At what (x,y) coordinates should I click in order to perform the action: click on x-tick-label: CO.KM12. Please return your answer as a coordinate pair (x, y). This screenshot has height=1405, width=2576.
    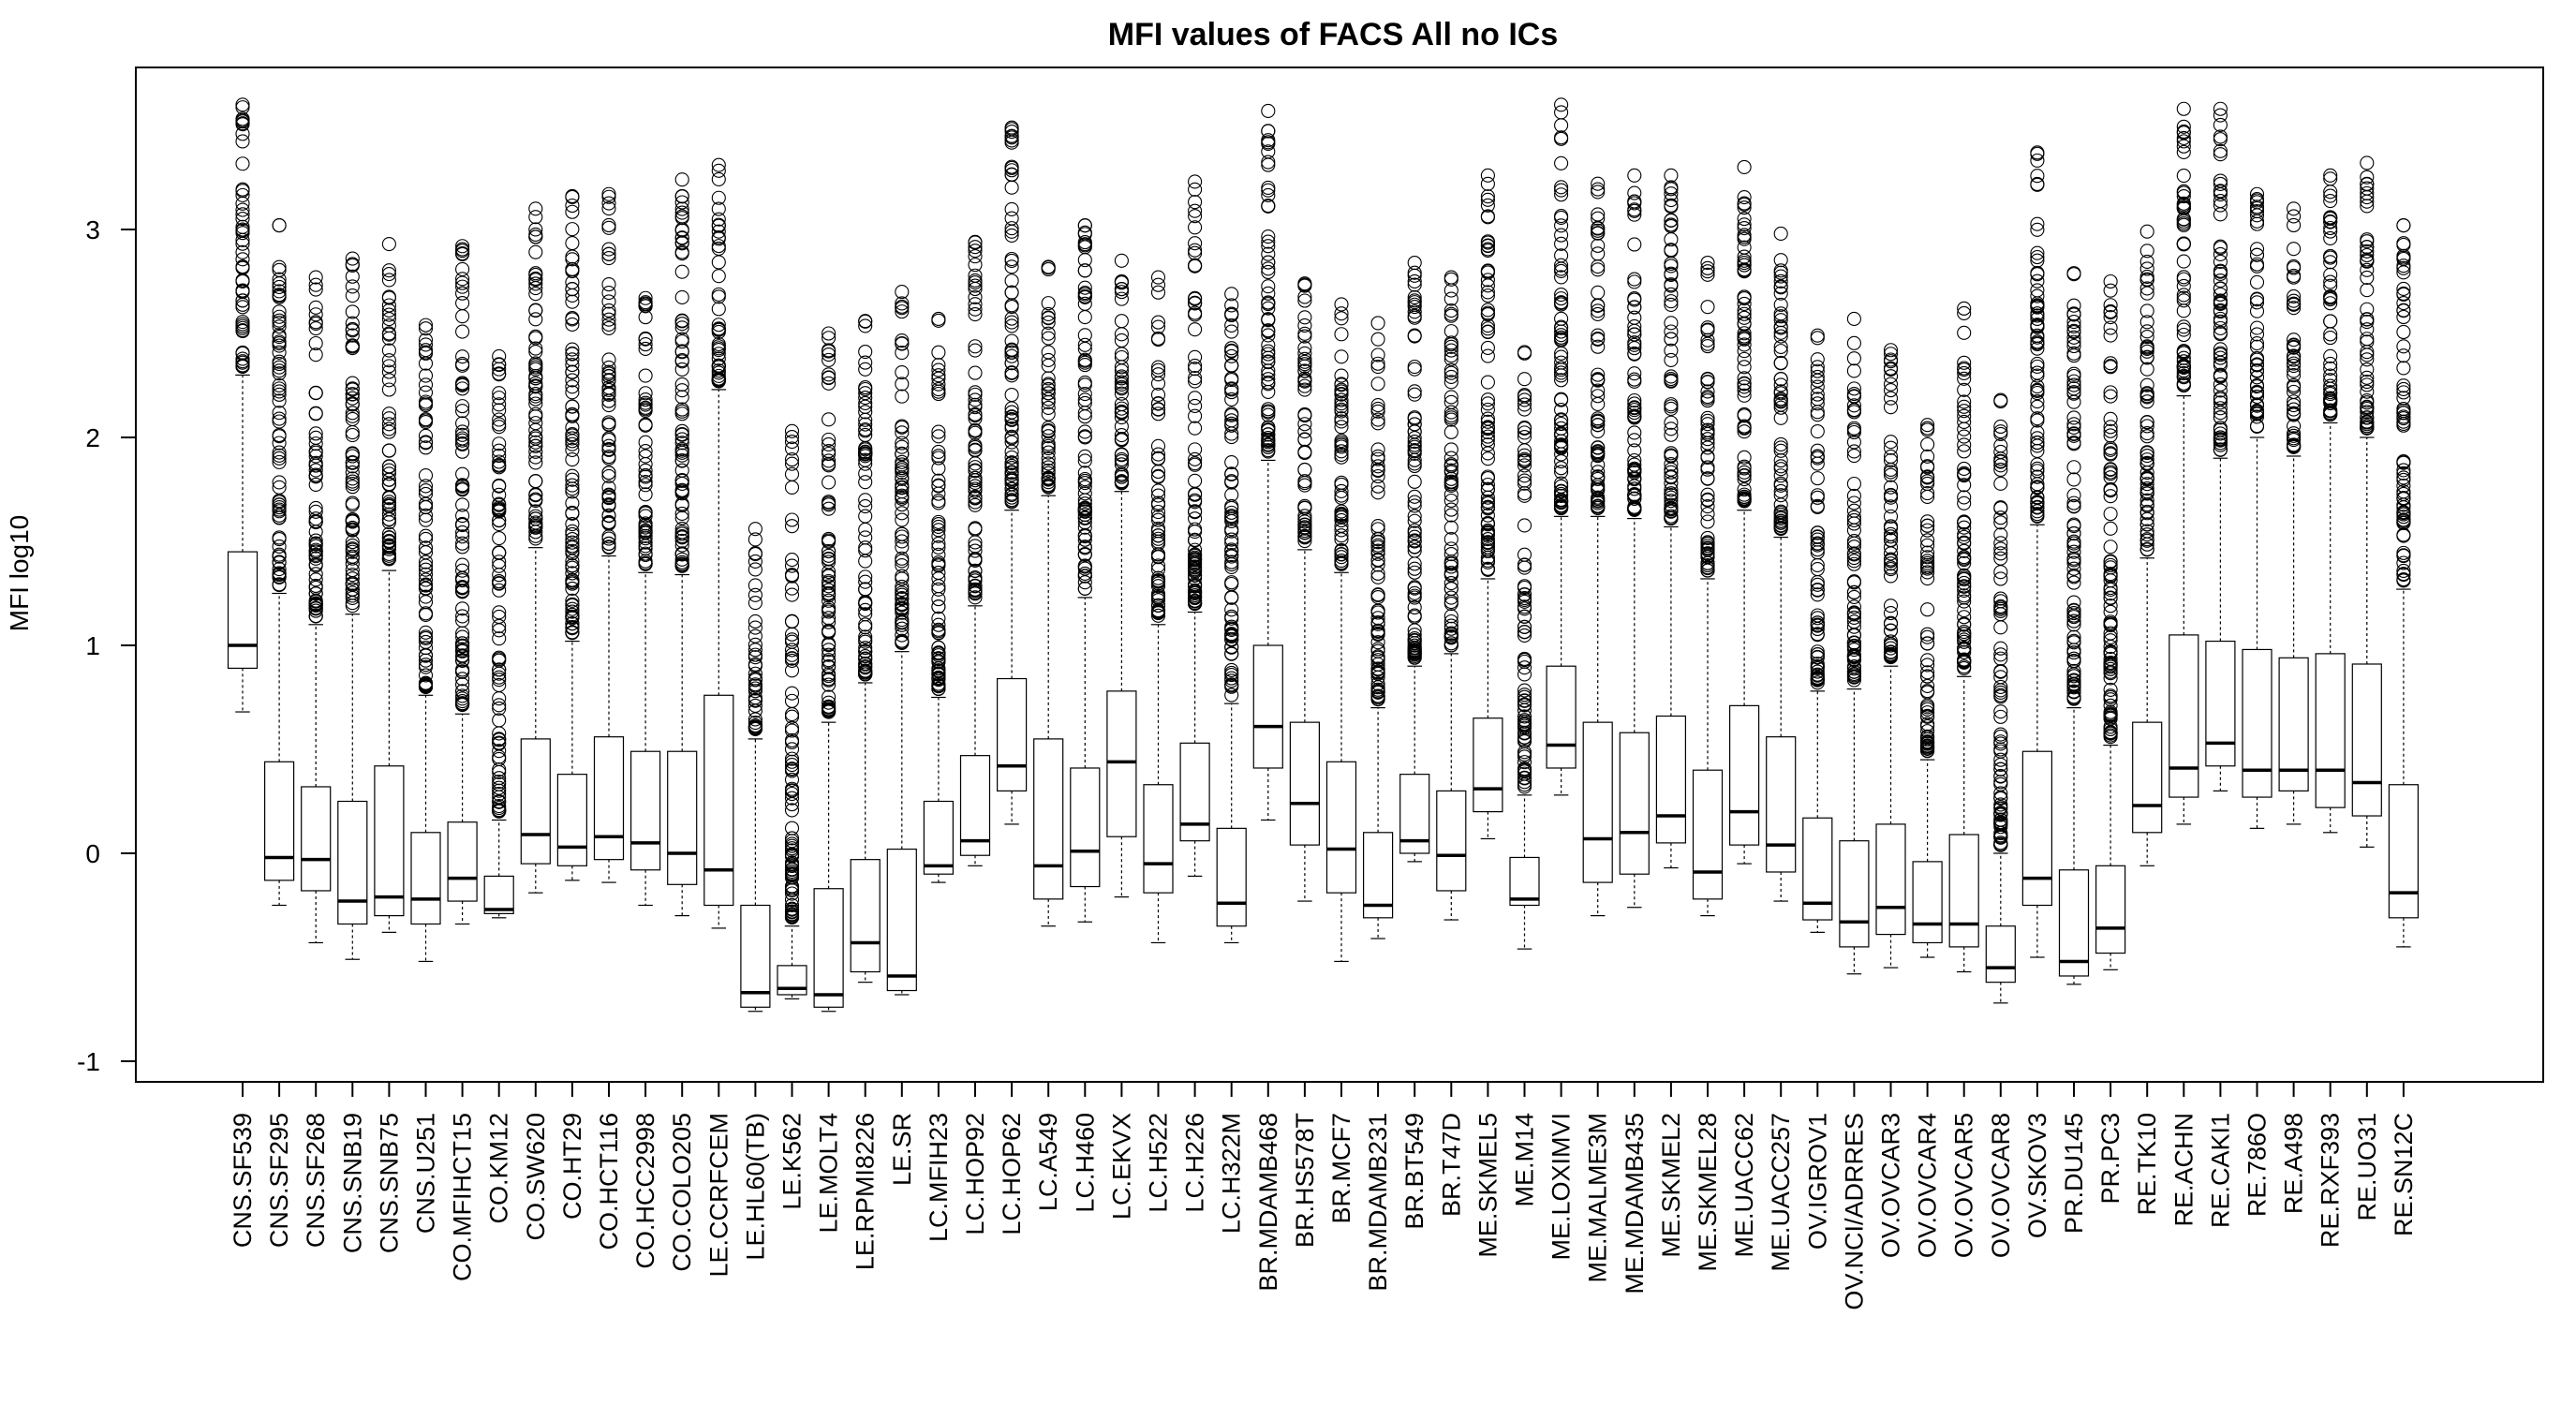
    Looking at the image, I should click on (499, 1168).